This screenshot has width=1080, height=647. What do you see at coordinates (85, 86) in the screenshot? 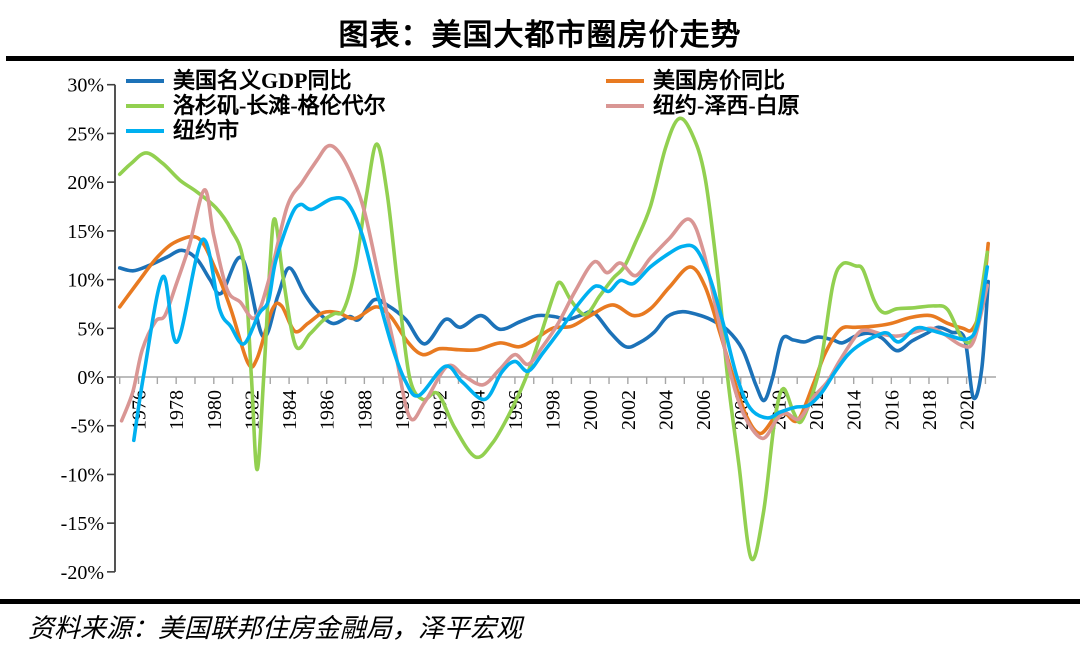
I see `y-axis-label: 30%` at bounding box center [85, 86].